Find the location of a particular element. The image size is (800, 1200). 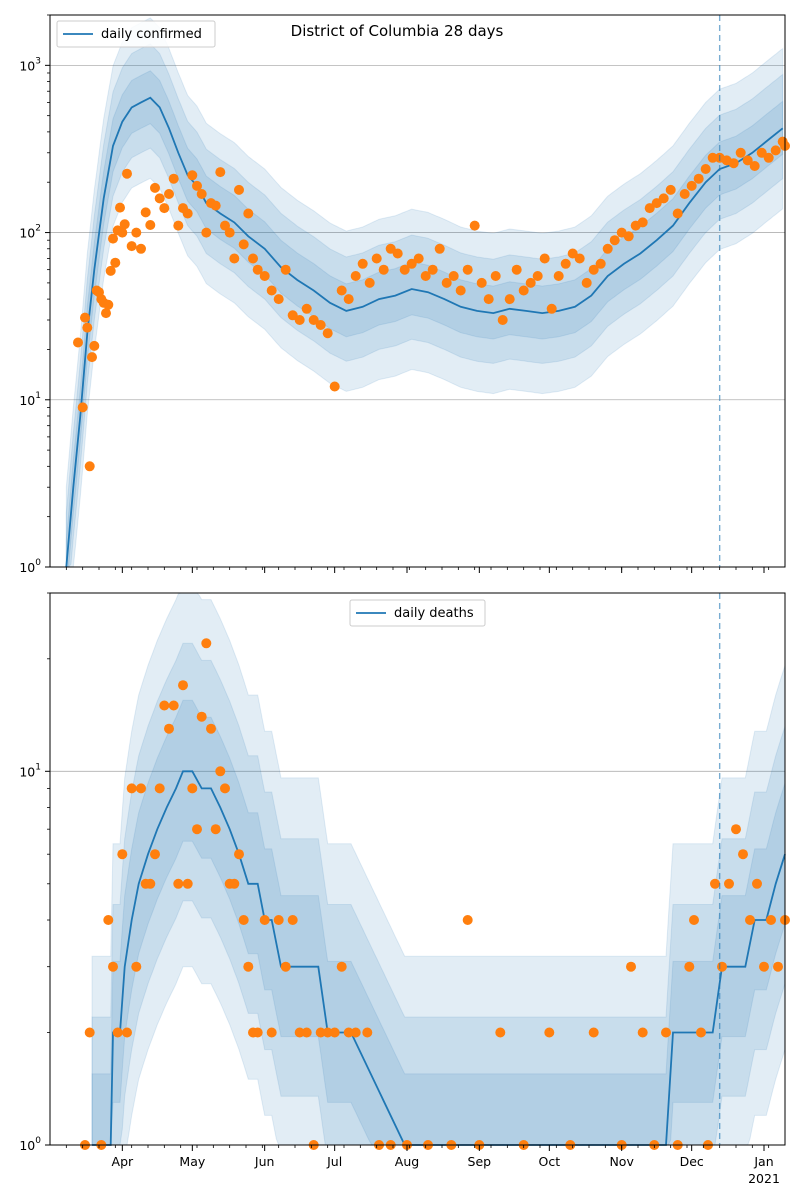

x-tick-label-2: Jun is located at coordinates (264, 1161).